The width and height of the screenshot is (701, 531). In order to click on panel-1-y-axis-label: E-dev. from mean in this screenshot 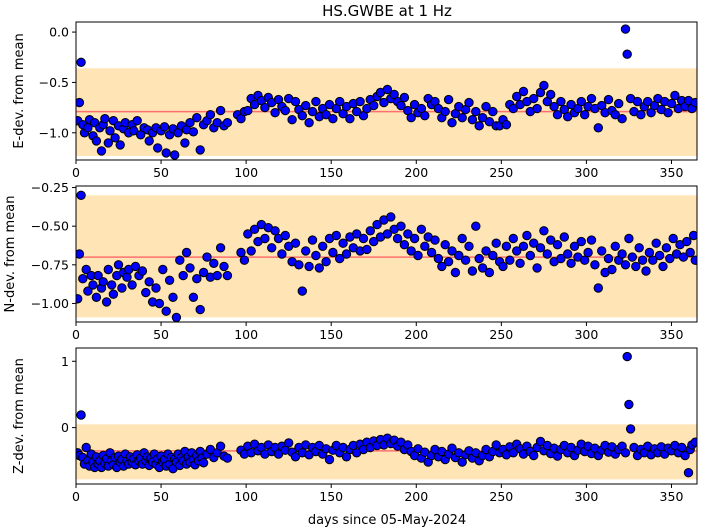, I will do `click(19, 90)`.